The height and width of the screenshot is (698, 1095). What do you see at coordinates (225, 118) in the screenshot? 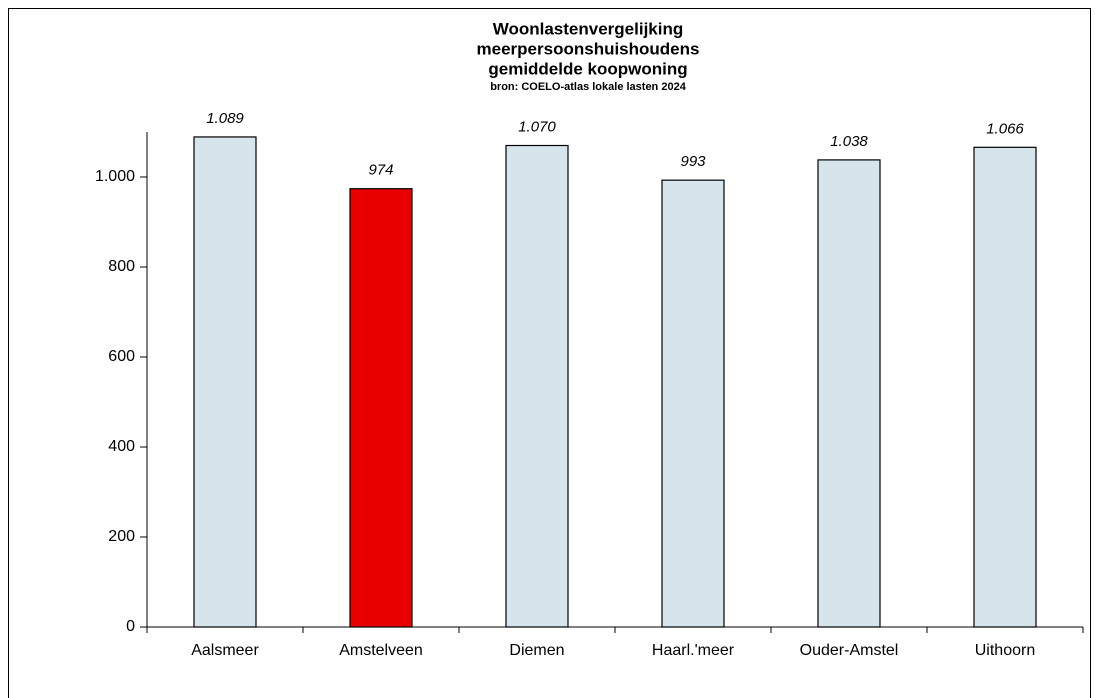
I see `value-label: 1.089` at bounding box center [225, 118].